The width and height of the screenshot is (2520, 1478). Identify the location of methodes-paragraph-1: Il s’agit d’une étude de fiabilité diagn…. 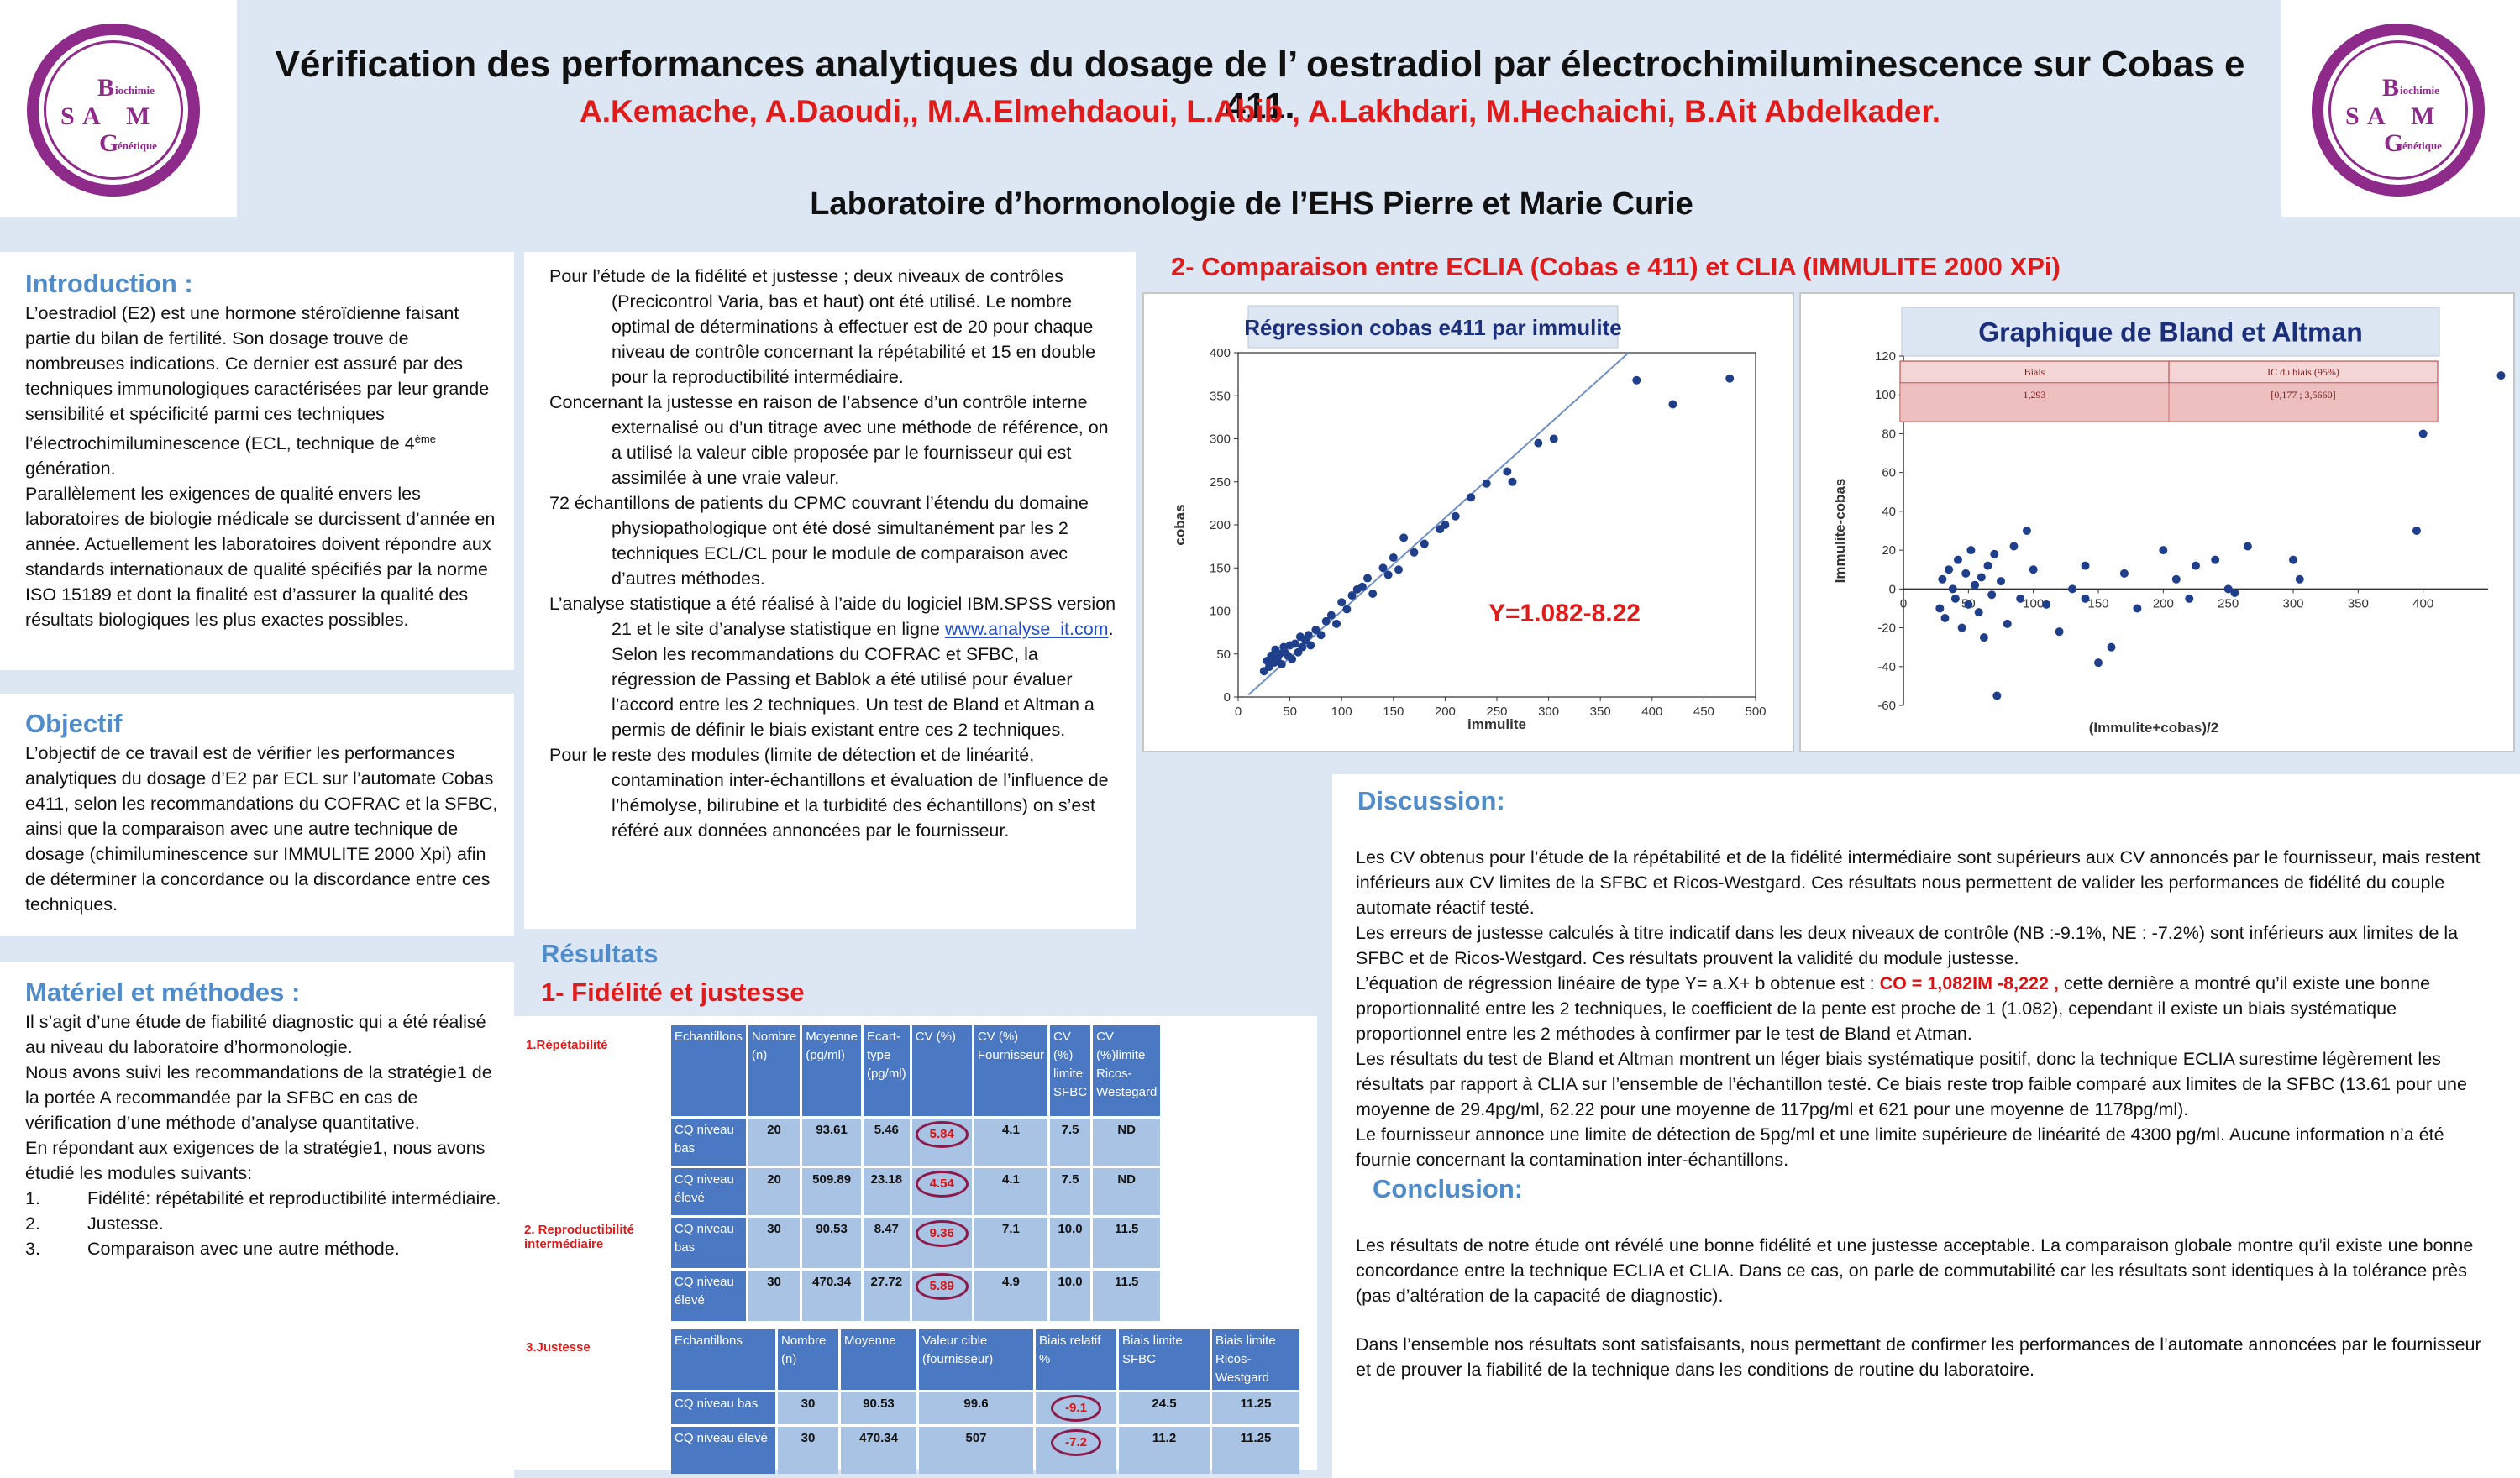
(255, 1034).